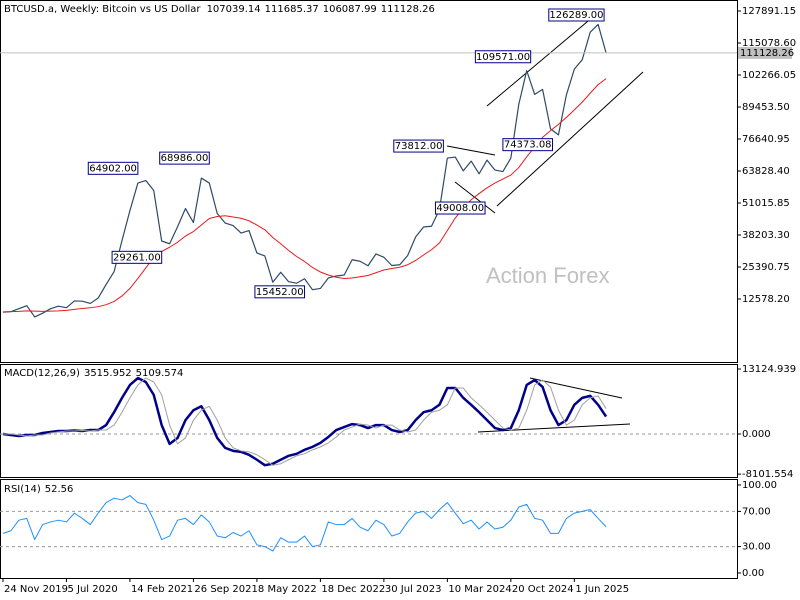 The height and width of the screenshot is (600, 800). I want to click on price-annotation: 49008.00, so click(460, 208).